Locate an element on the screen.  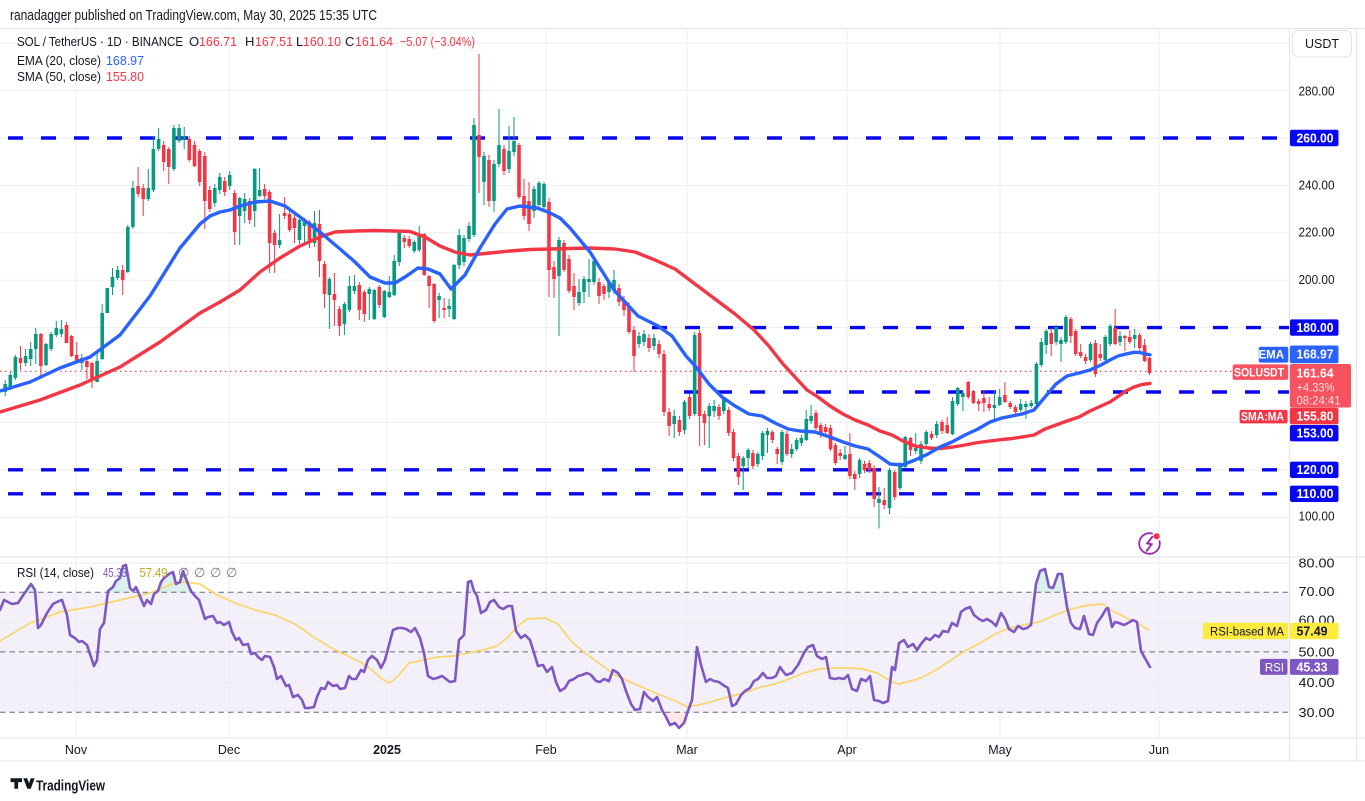
svg-text: SOL / TetherUS · 1D · BINANCE is located at coordinates (100, 41).